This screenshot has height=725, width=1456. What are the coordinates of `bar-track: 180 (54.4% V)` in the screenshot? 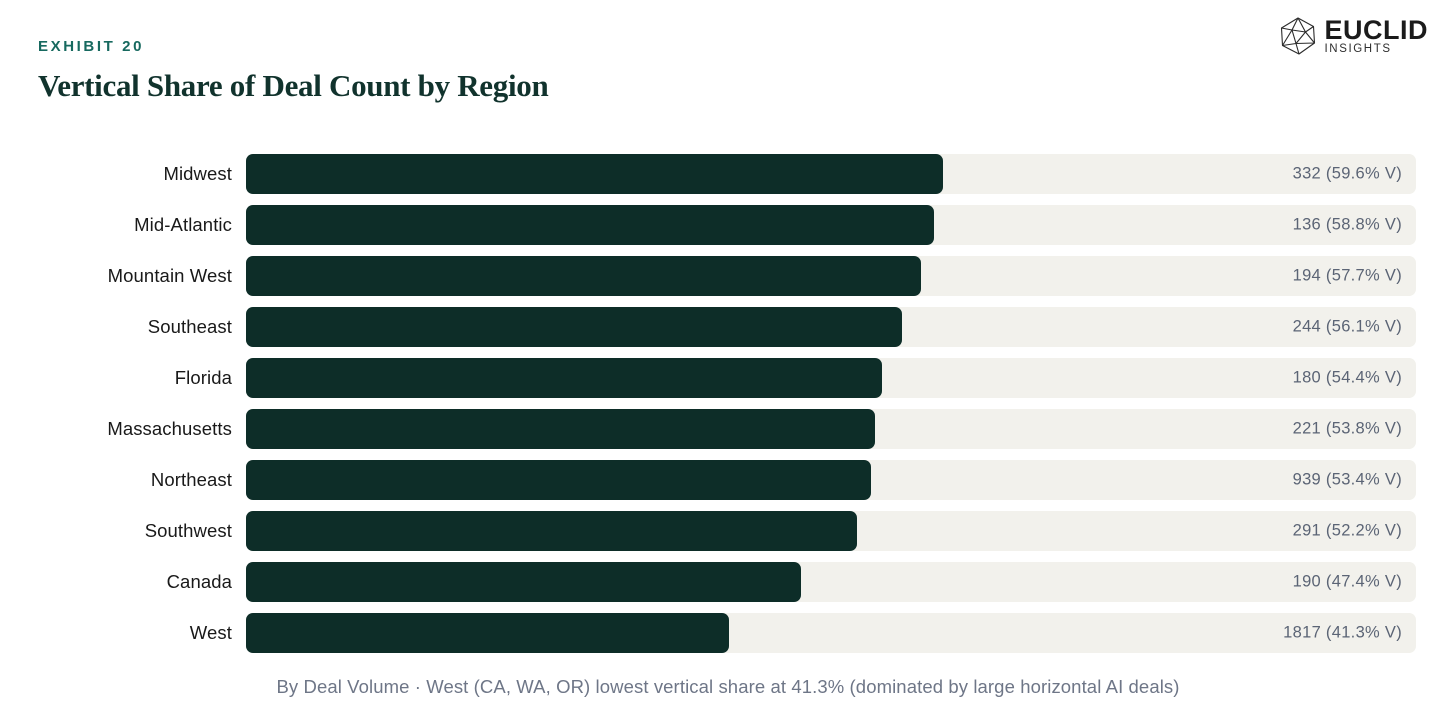 It's located at (831, 378).